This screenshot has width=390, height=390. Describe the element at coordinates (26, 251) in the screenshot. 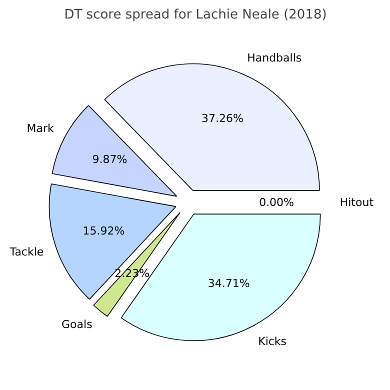

I see `slice-label: Tackle` at that location.